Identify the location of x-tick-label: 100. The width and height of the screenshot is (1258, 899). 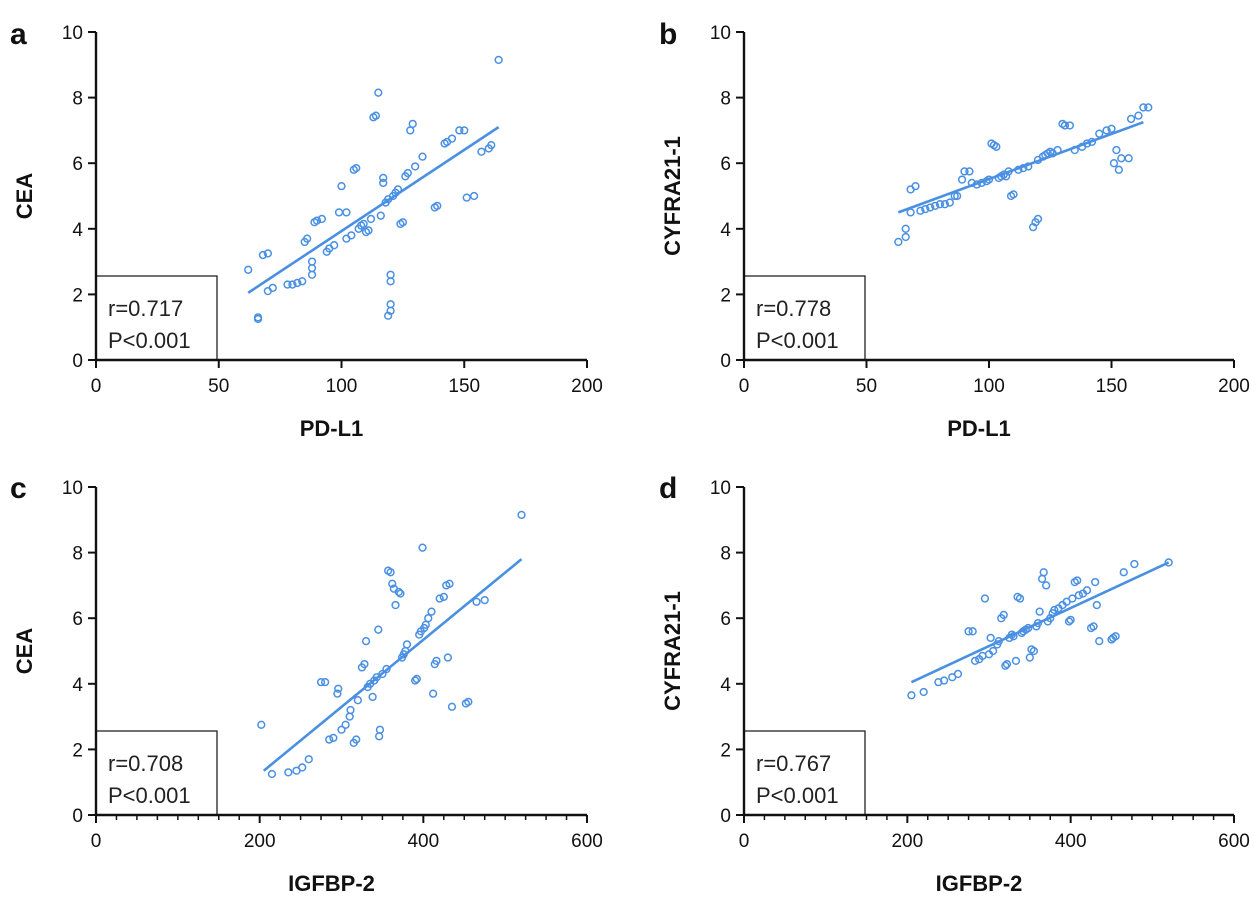
(342, 386).